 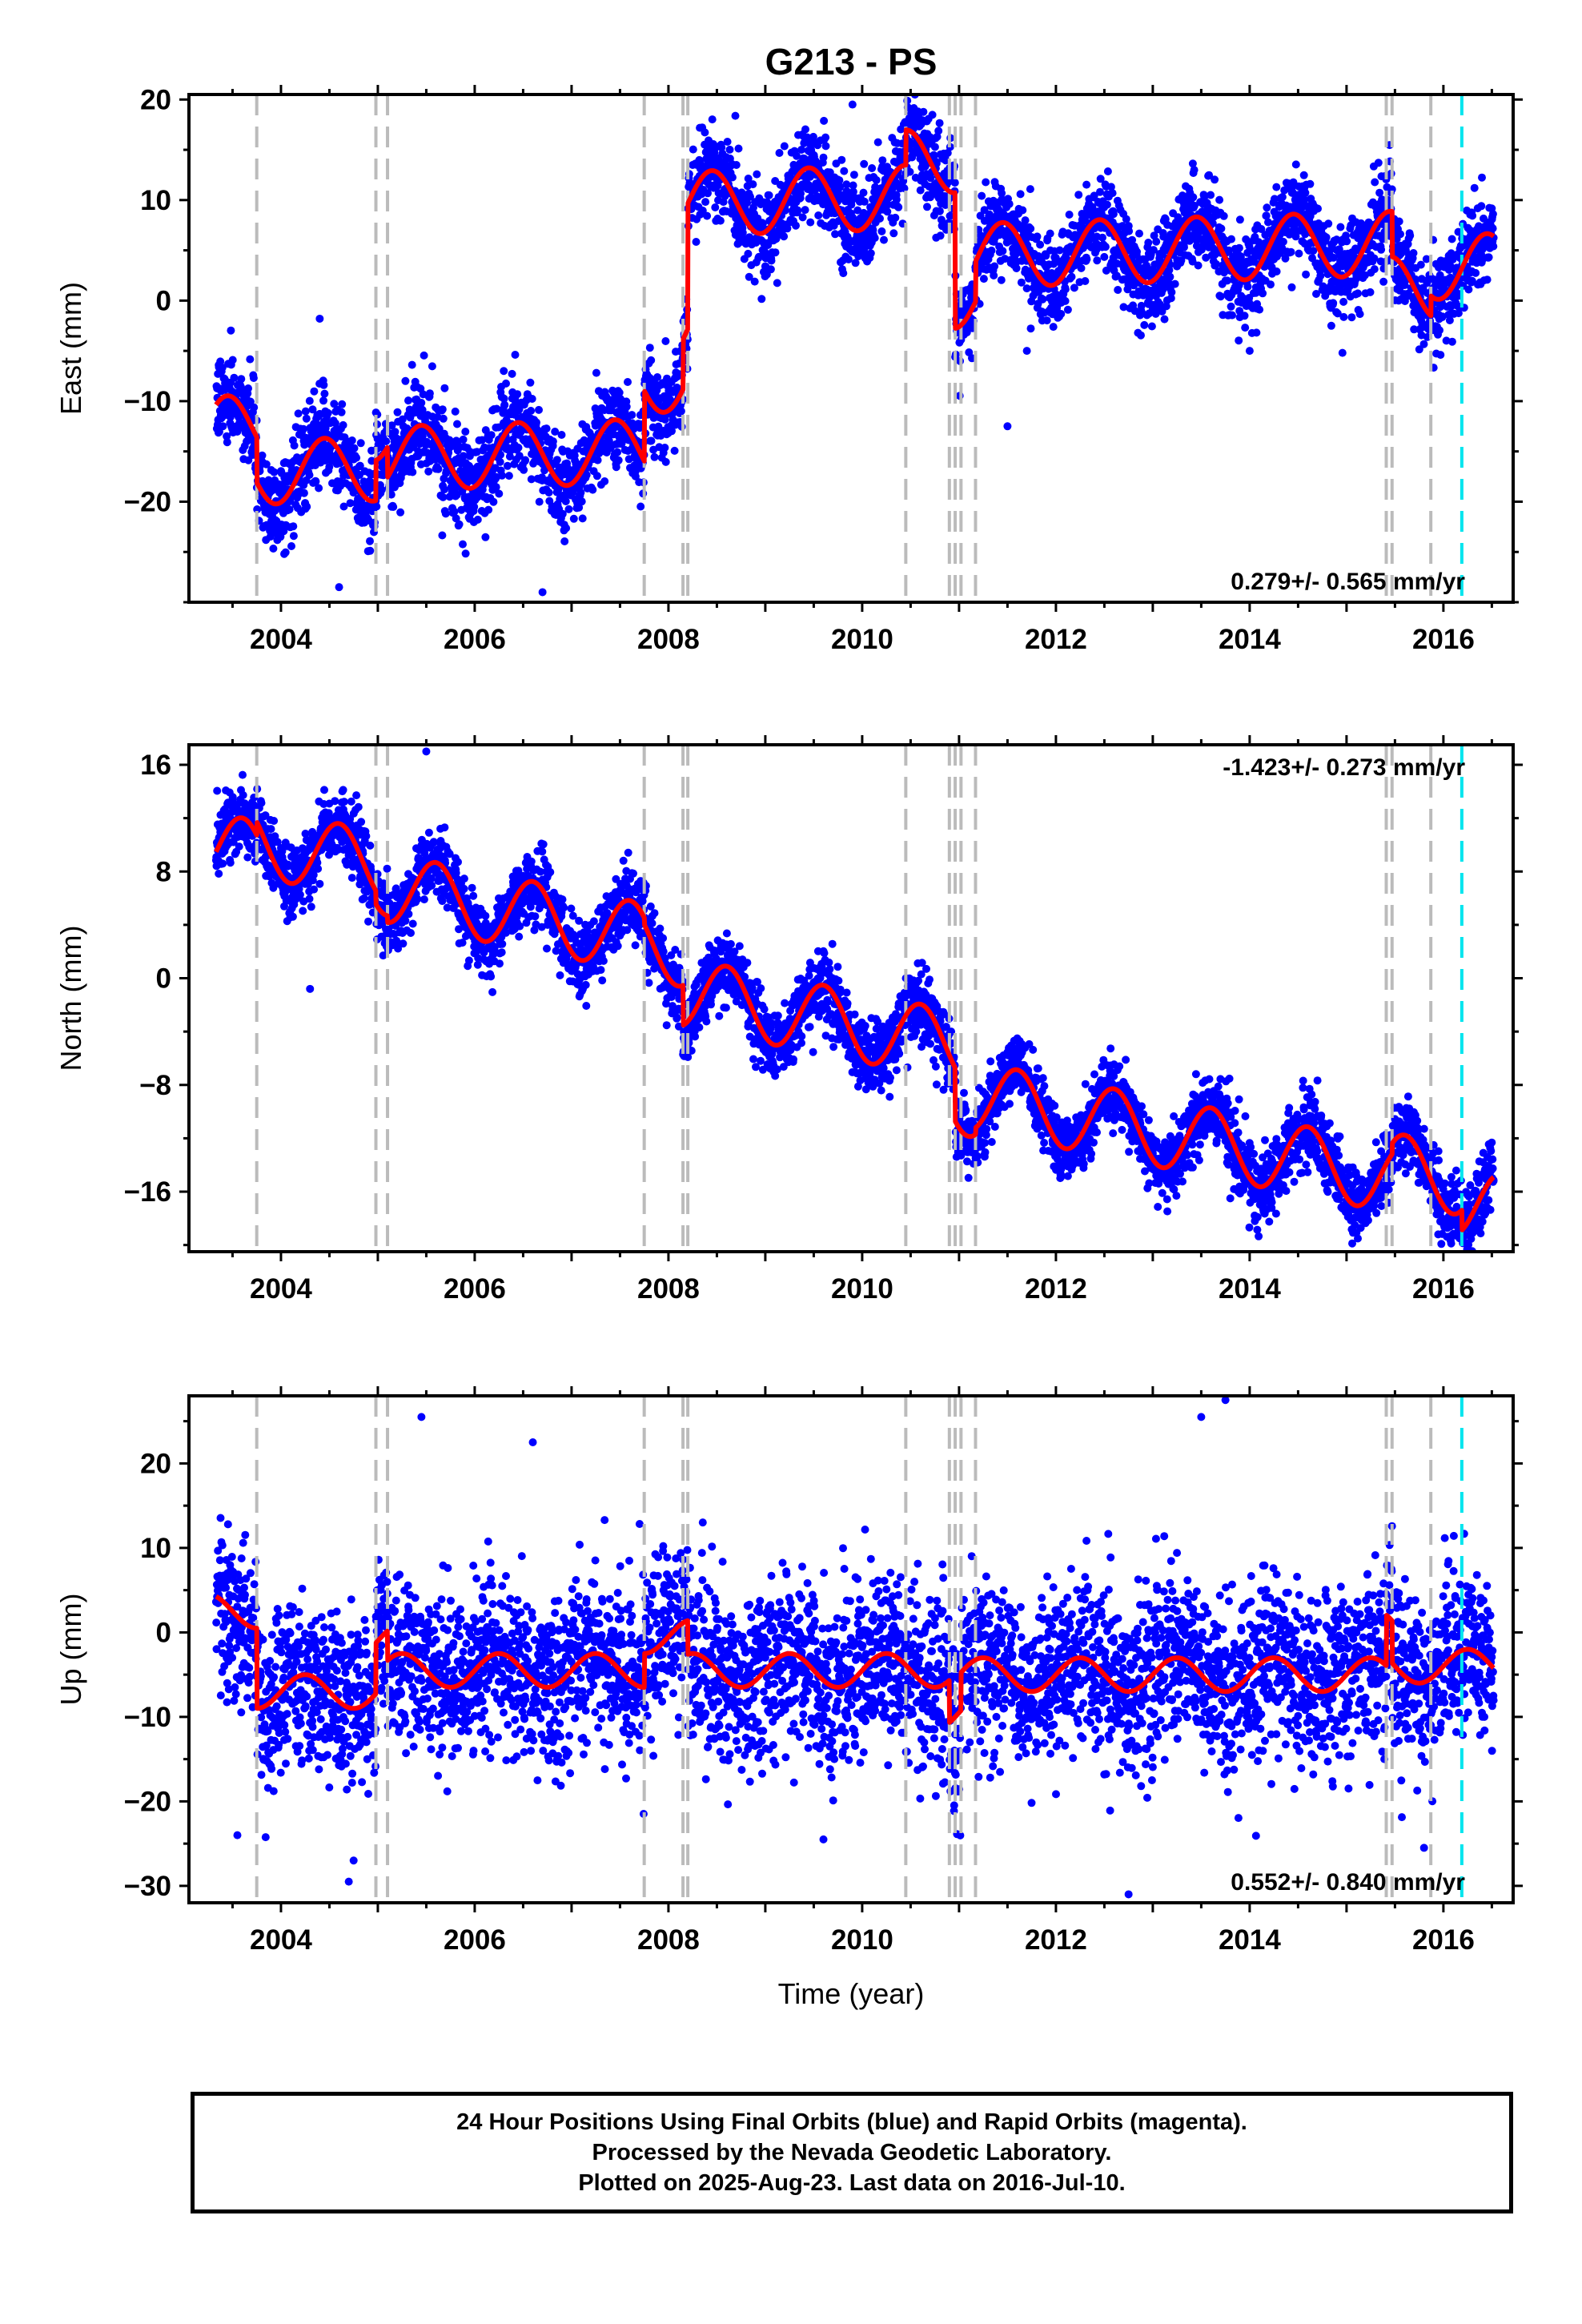 I want to click on chart-title: G213 - PS, so click(x=851, y=61).